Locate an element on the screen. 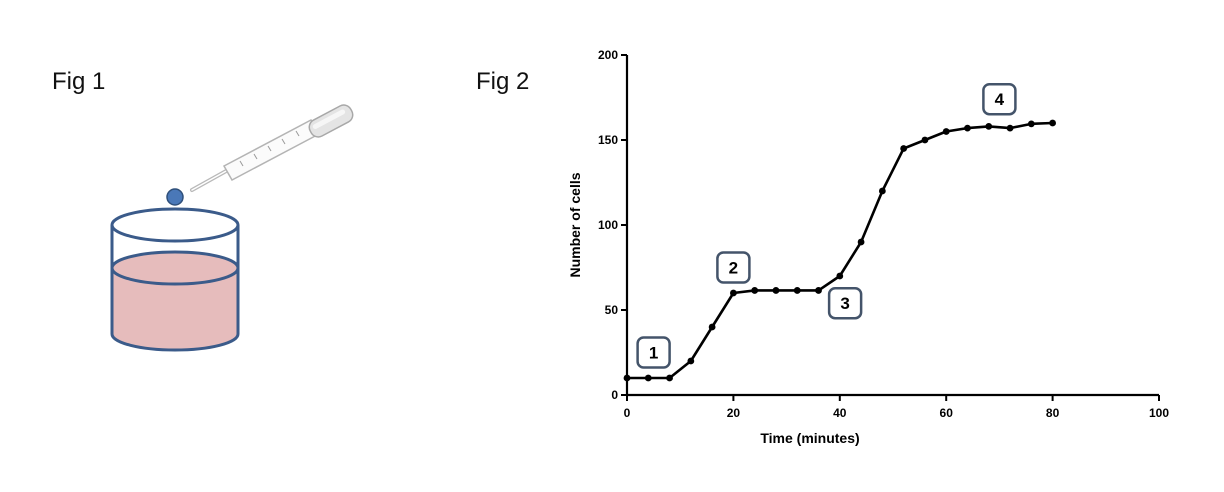  callout-label: 3 is located at coordinates (844, 303).